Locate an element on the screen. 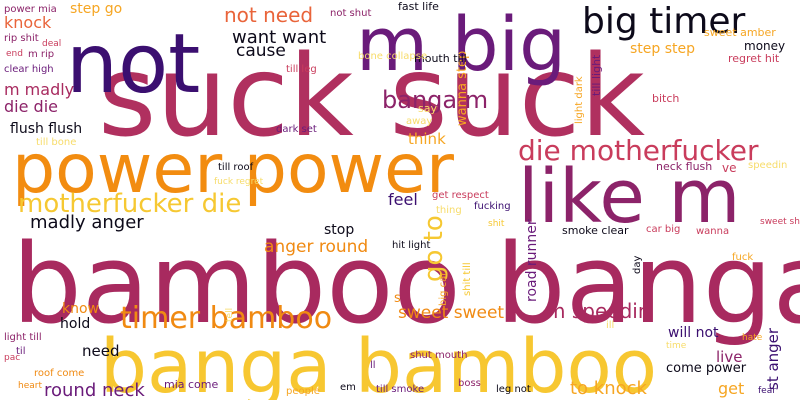 This screenshot has height=400, width=800. word-hold: hold is located at coordinates (75, 324).